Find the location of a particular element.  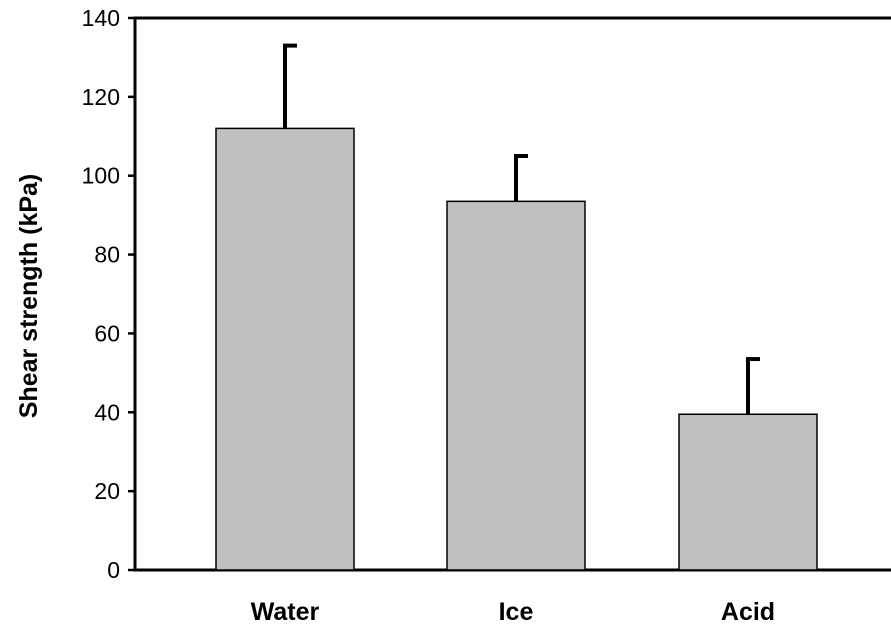

x-category-label-acid: Acid is located at coordinates (748, 612).